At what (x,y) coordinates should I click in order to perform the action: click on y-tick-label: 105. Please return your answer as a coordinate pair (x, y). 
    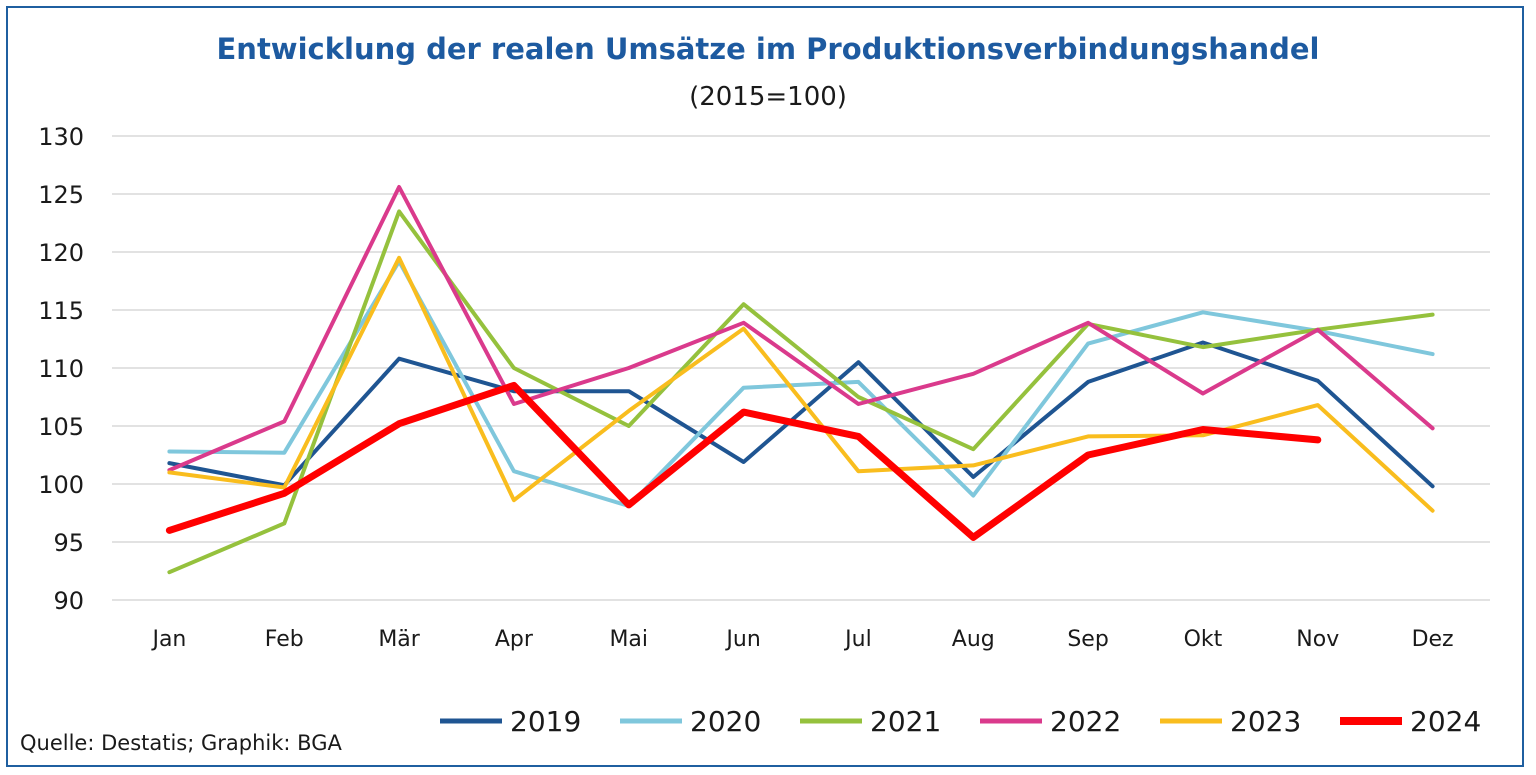
    Looking at the image, I should click on (61, 427).